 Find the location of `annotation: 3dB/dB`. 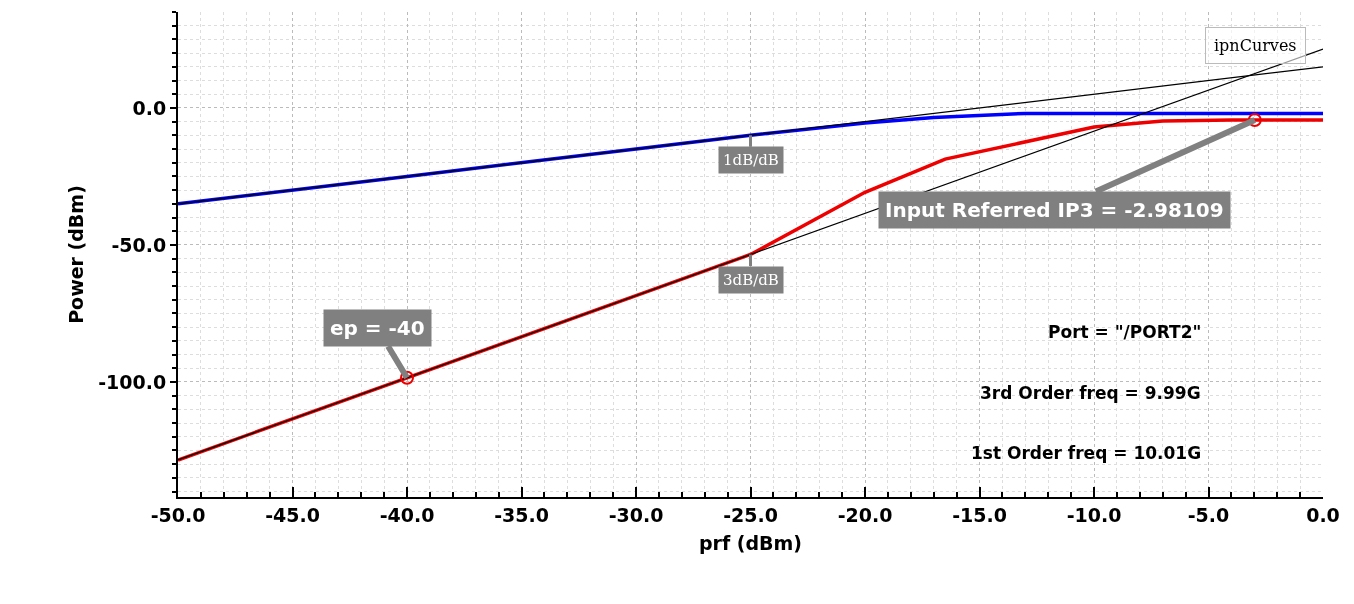

annotation: 3dB/dB is located at coordinates (751, 280).